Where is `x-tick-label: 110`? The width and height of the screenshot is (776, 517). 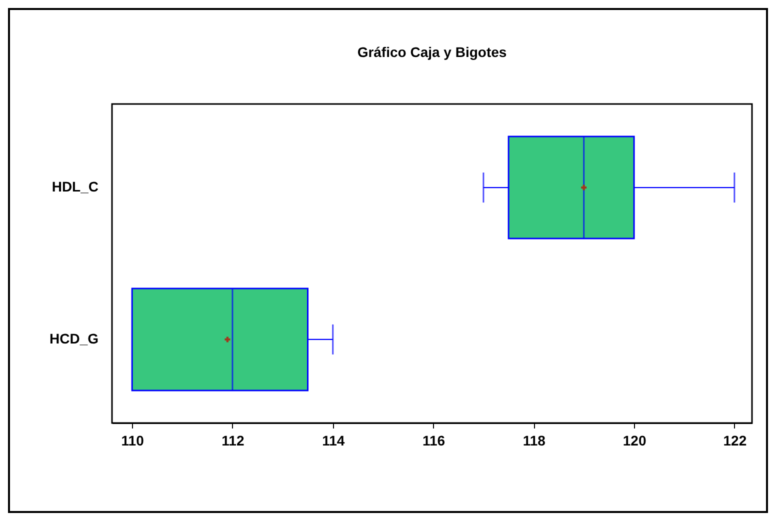
x-tick-label: 110 is located at coordinates (132, 440).